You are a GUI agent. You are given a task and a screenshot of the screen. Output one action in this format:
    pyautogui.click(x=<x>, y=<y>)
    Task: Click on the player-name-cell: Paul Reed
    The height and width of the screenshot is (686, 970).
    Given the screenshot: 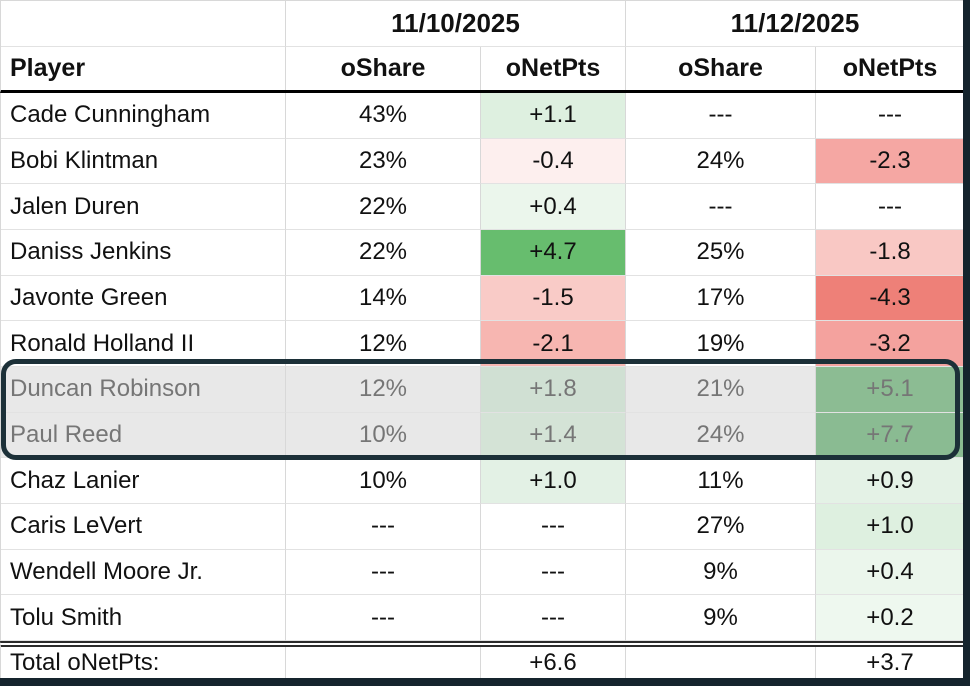 What is the action you would take?
    pyautogui.click(x=143, y=435)
    